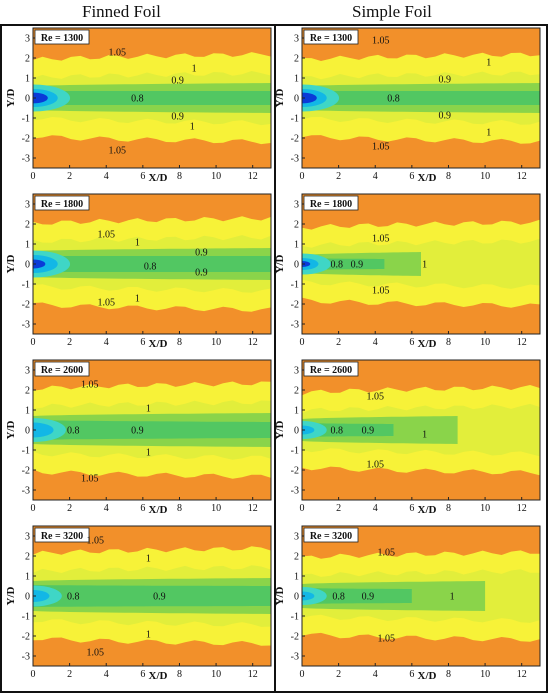 This screenshot has width=550, height=694. Describe the element at coordinates (253, 508) in the screenshot. I see `x-tick-label: 12` at that location.